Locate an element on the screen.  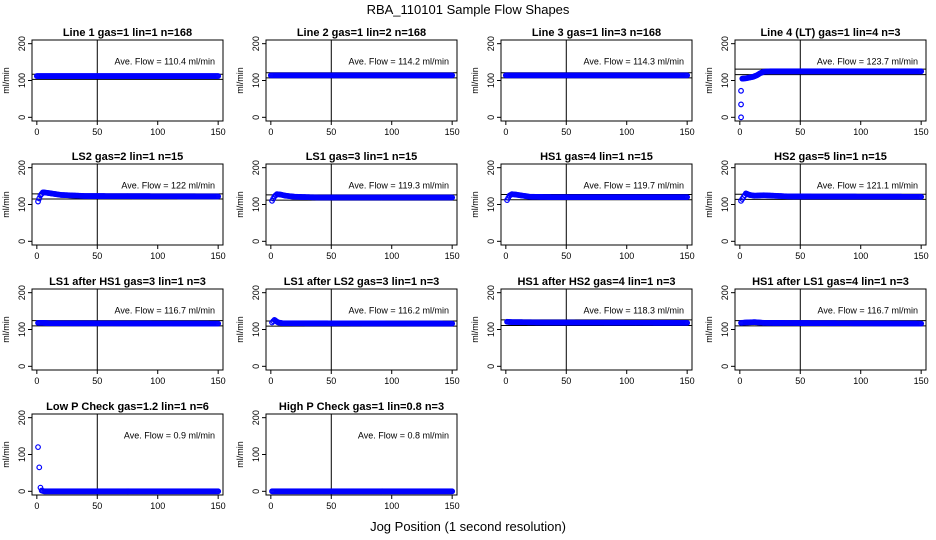
avg-flow-label: Ave. Flow = 119.7 ml/min is located at coordinates (634, 185).